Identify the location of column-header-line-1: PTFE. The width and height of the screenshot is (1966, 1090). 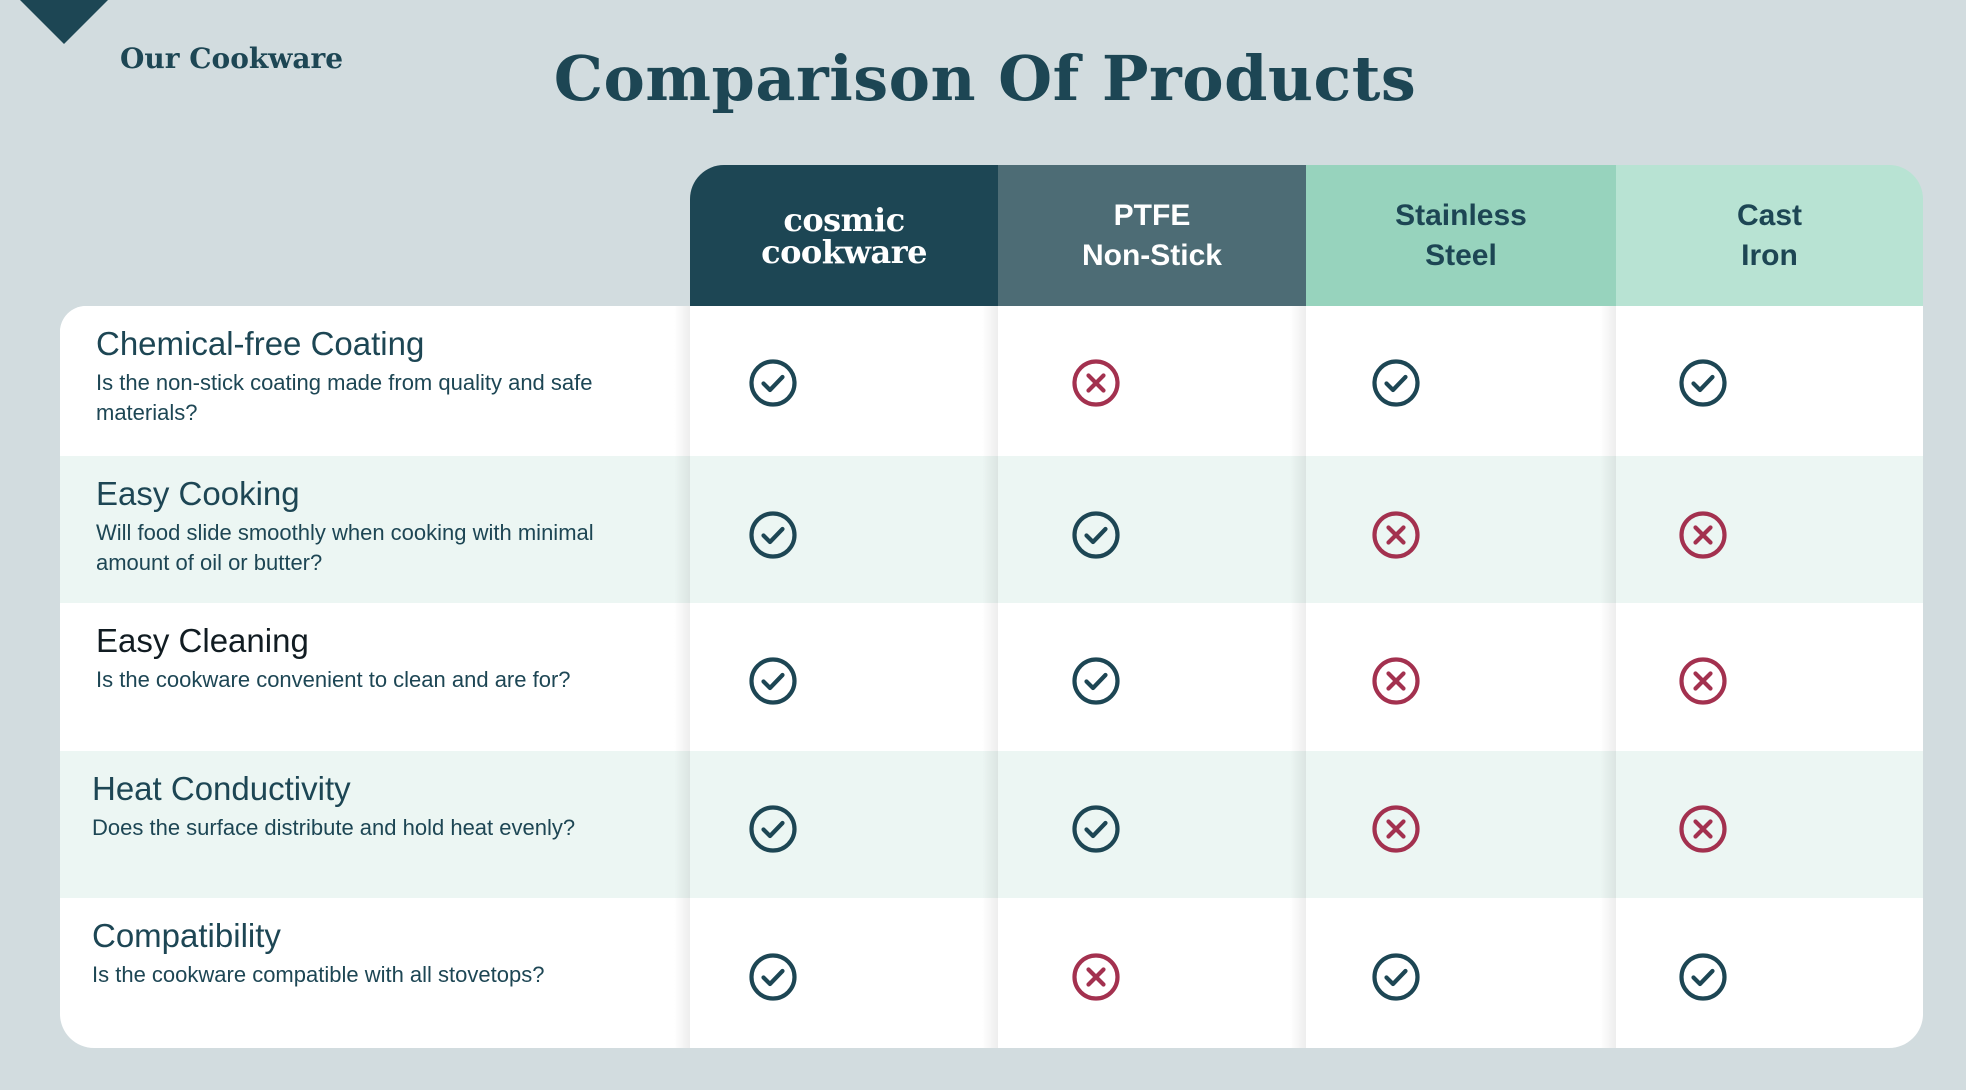
(1152, 215).